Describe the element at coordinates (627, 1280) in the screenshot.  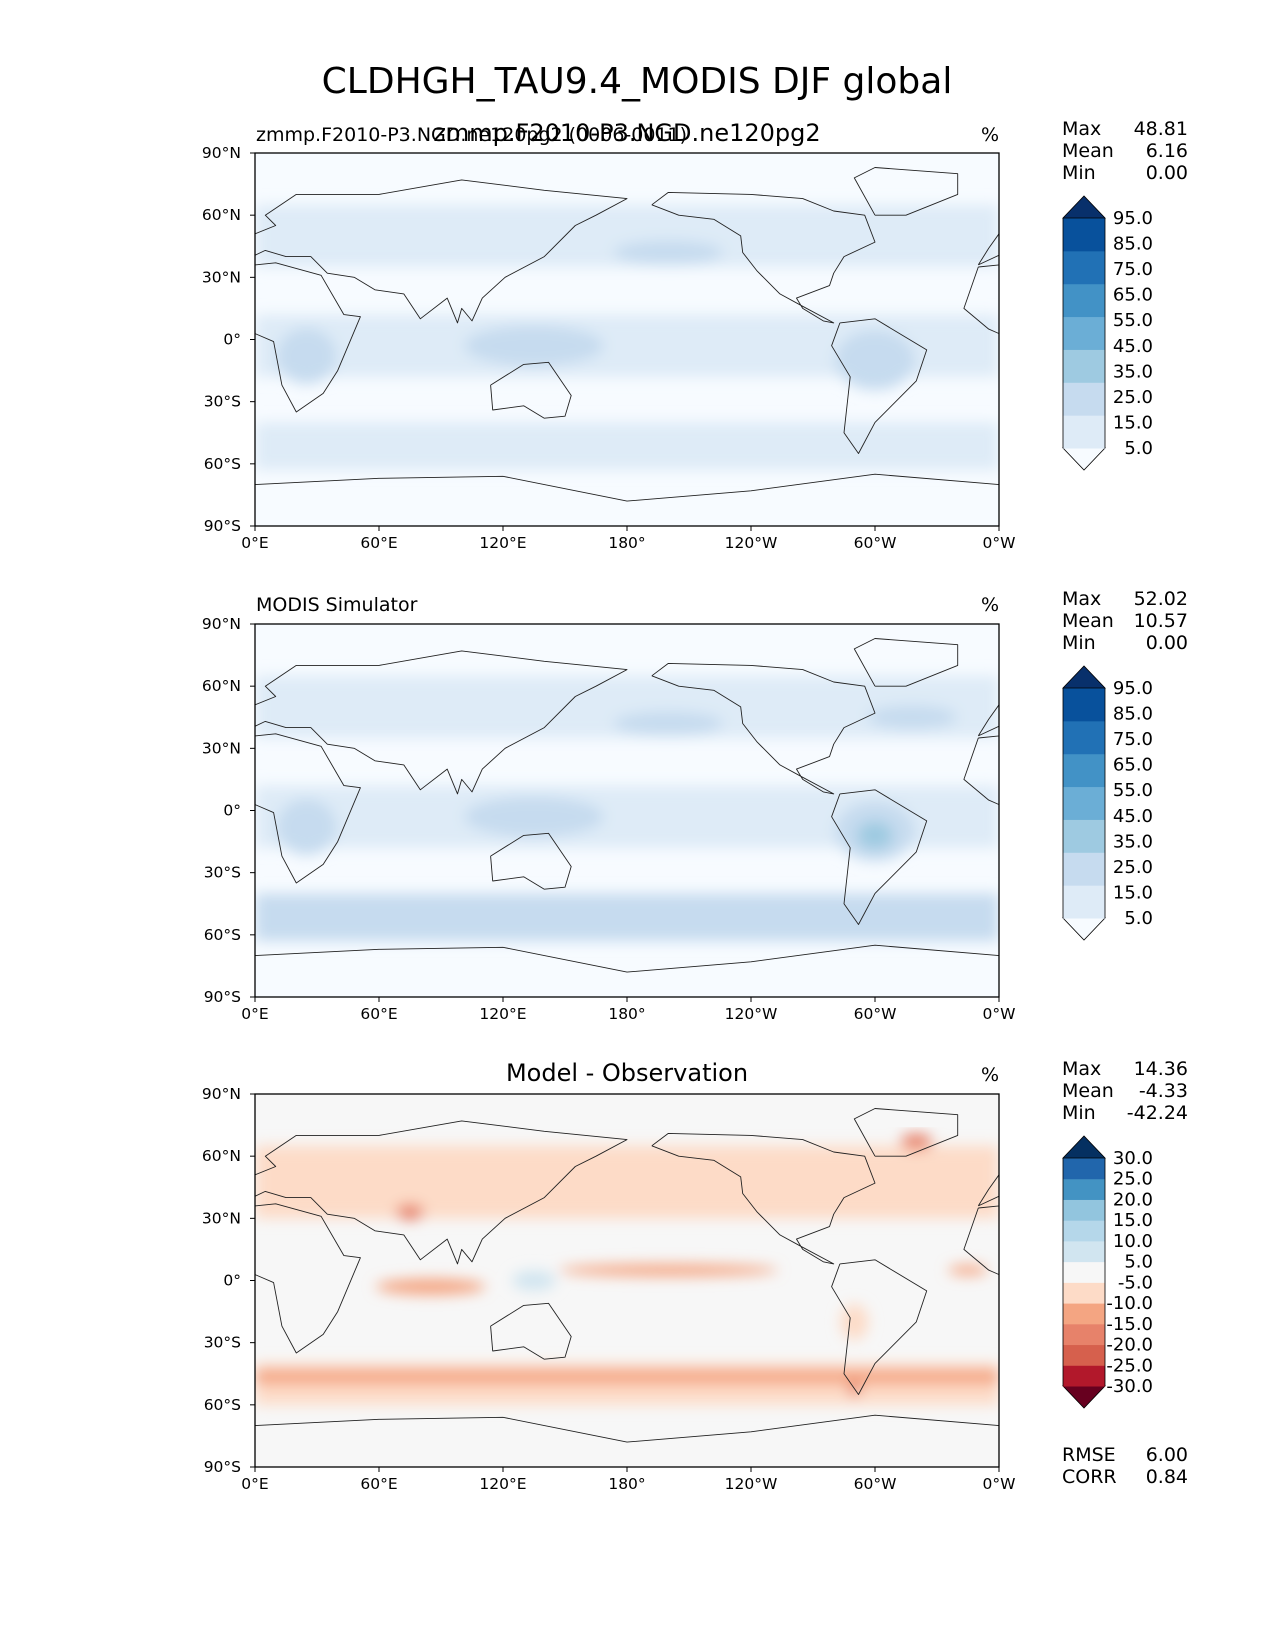
I see `map-diff` at that location.